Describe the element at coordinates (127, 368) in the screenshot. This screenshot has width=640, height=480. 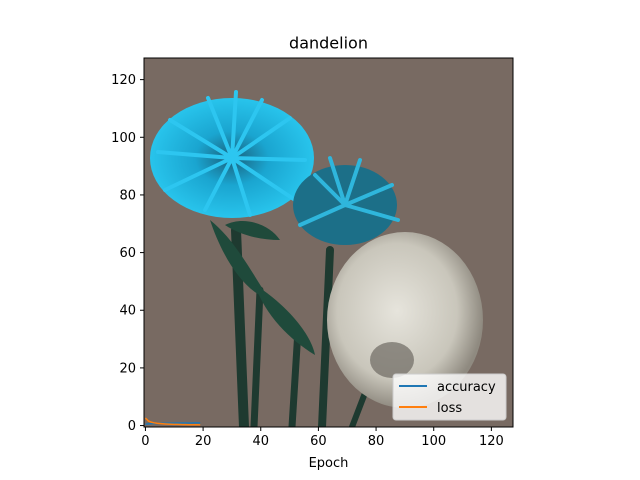
I see `y-tick-label: 20` at that location.